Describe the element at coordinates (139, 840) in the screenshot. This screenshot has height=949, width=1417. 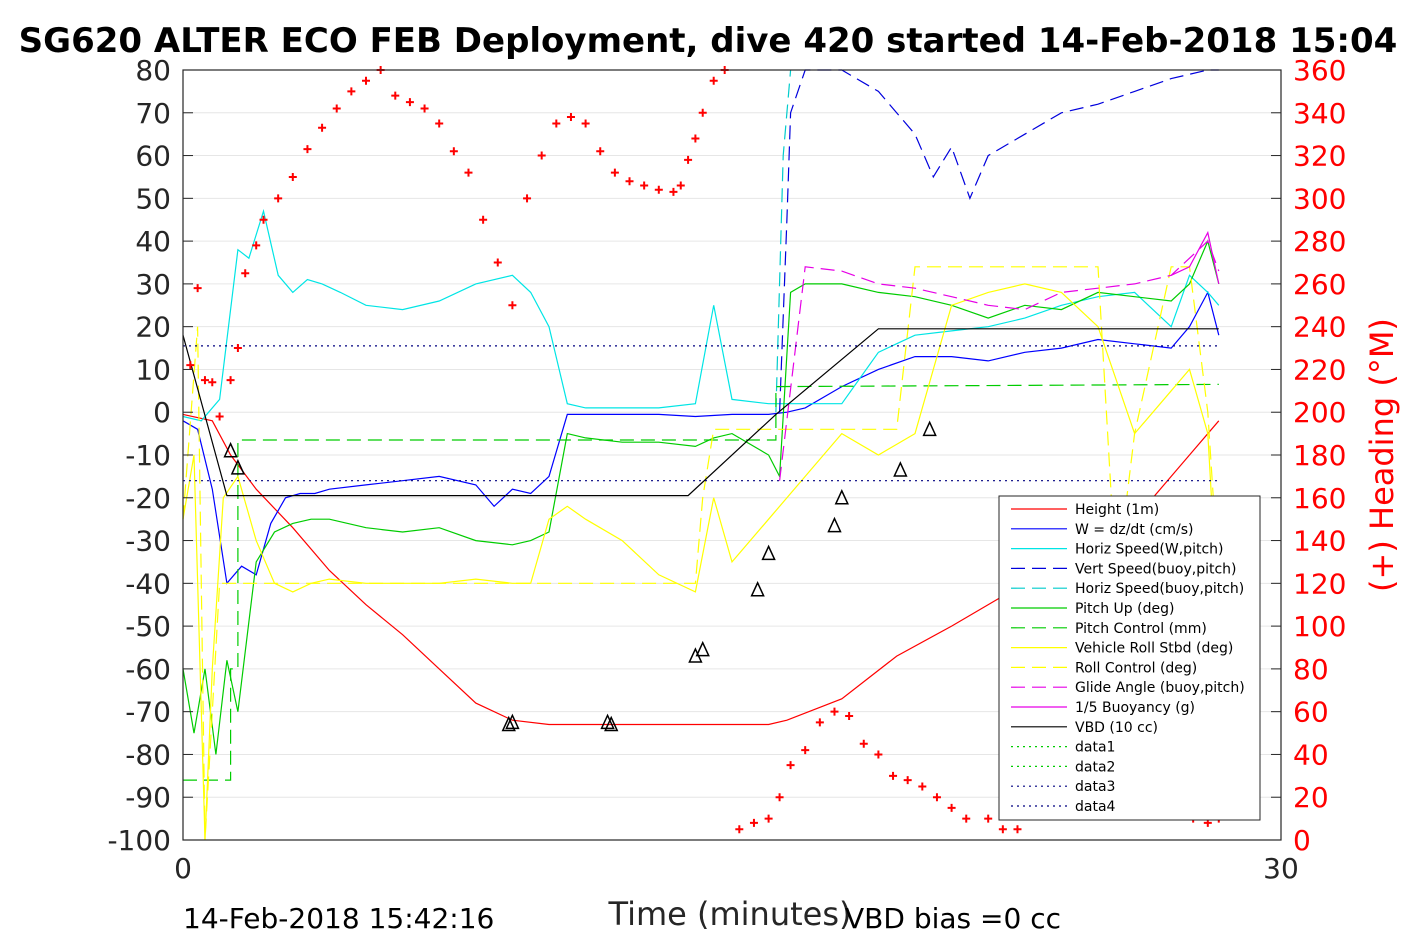
I see `y-tick-label: -100` at that location.